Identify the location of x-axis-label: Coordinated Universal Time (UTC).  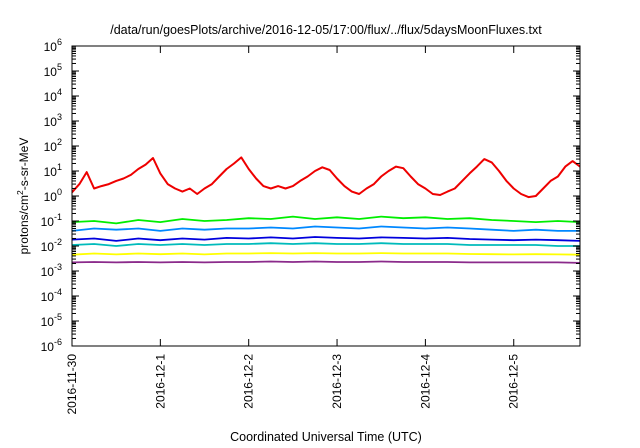
(326, 437).